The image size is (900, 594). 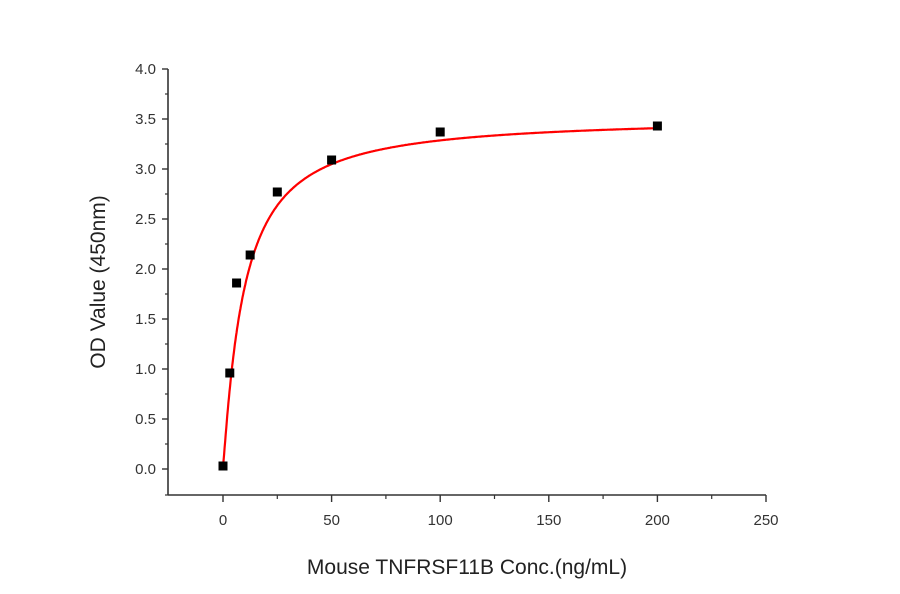 I want to click on y-tick-label: 0.5, so click(x=145, y=419).